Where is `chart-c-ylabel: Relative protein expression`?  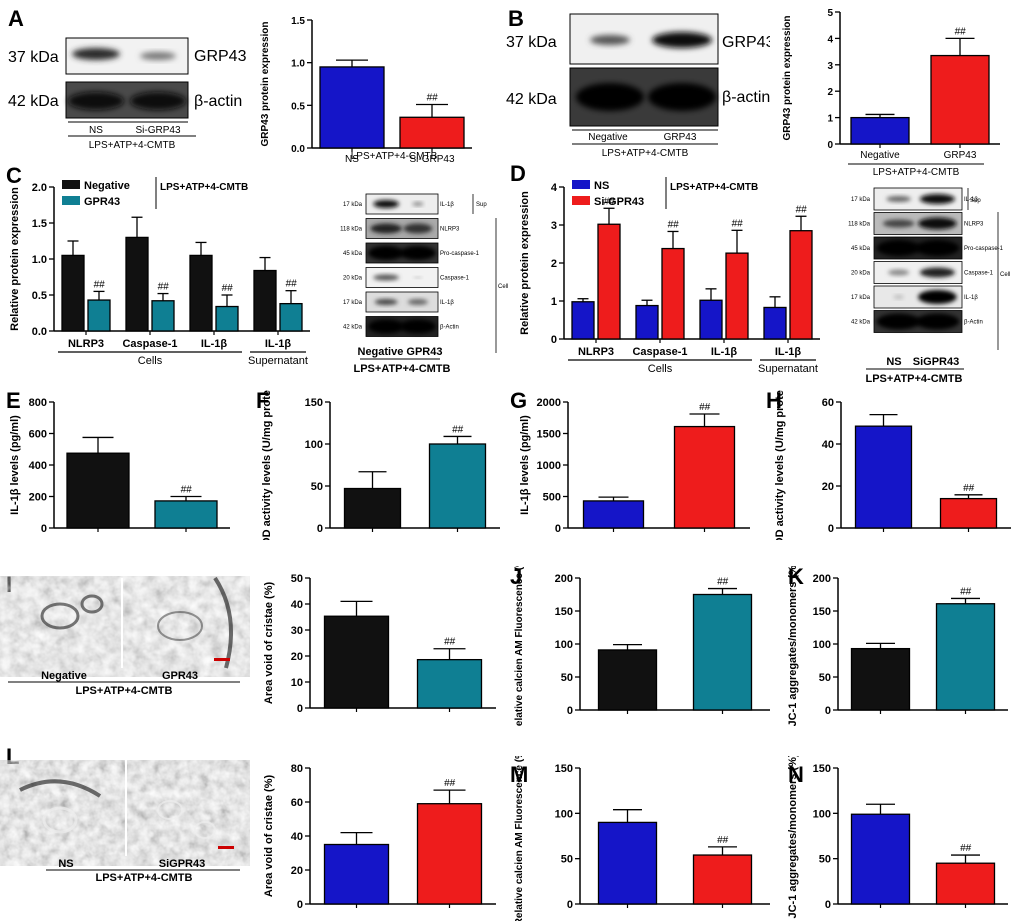
chart-c-ylabel: Relative protein expression is located at coordinates (15, 259).